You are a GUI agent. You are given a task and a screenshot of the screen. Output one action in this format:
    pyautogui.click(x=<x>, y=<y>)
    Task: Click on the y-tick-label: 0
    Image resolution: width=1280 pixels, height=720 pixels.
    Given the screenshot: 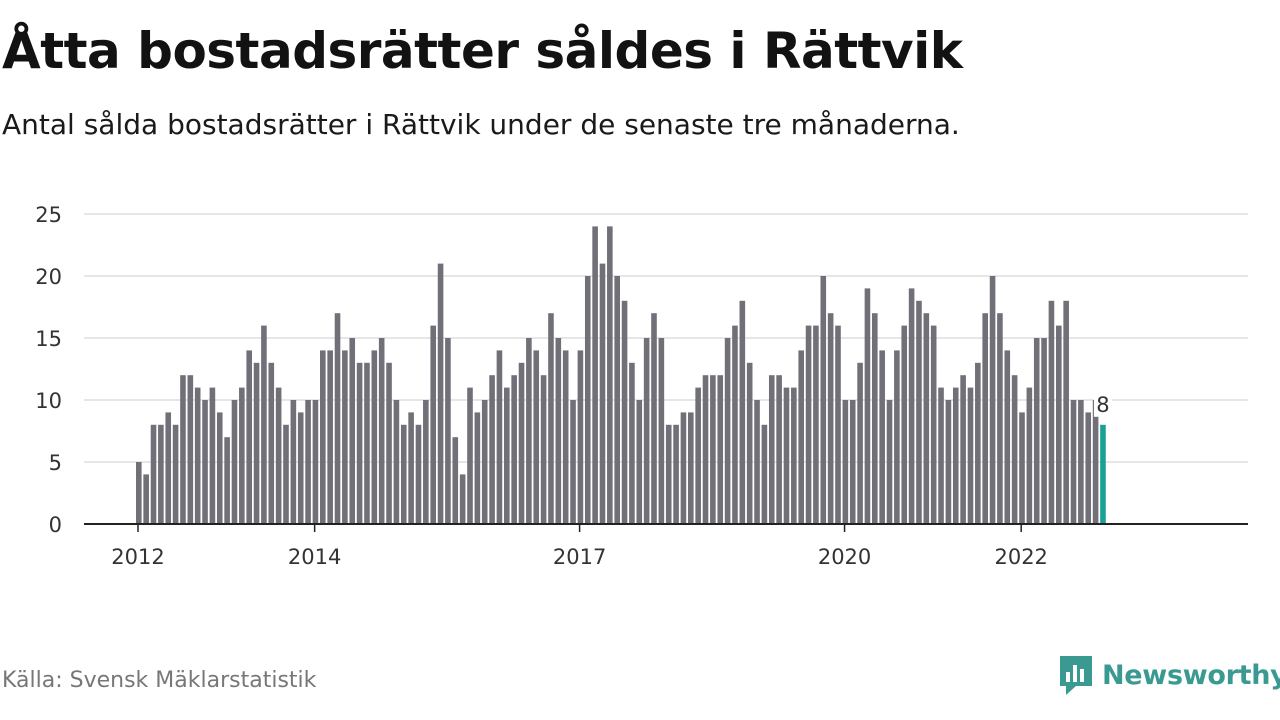 What is the action you would take?
    pyautogui.click(x=55, y=525)
    